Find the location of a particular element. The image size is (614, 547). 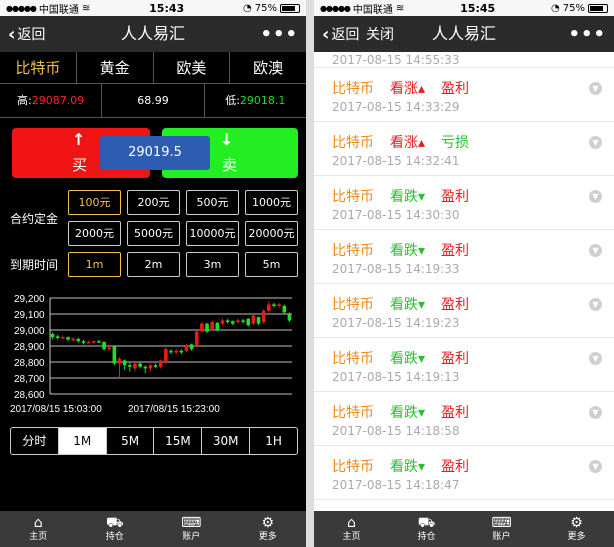

category-tab: 欧澳 is located at coordinates (268, 68).